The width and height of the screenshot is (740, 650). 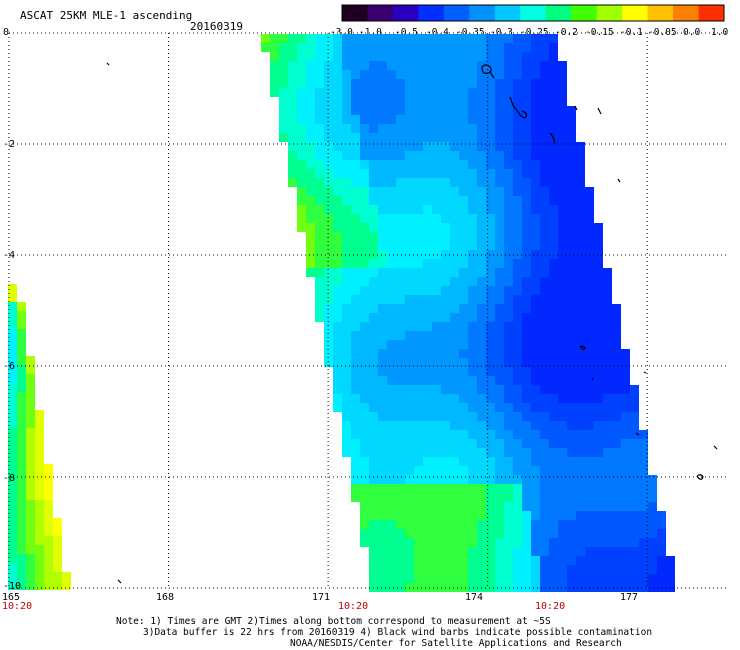 I want to click on island-outline, so click(x=552, y=138).